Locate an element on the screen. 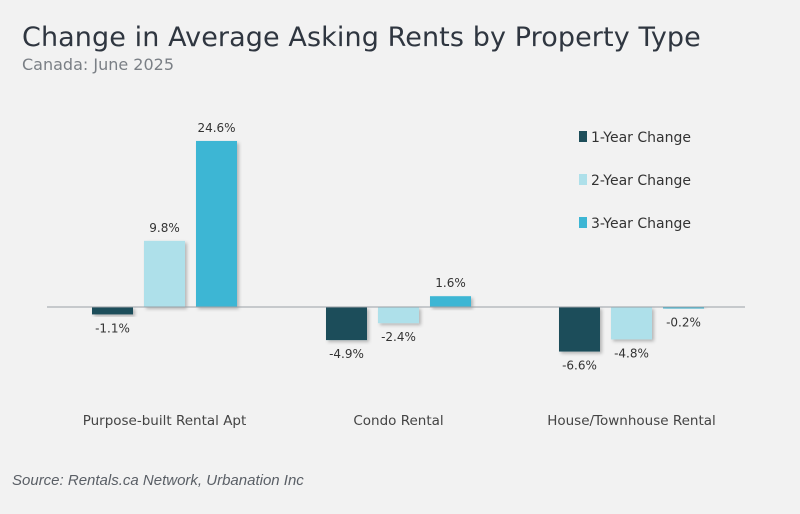 The width and height of the screenshot is (800, 514). category-label-3: House/Townhouse Rental is located at coordinates (631, 421).